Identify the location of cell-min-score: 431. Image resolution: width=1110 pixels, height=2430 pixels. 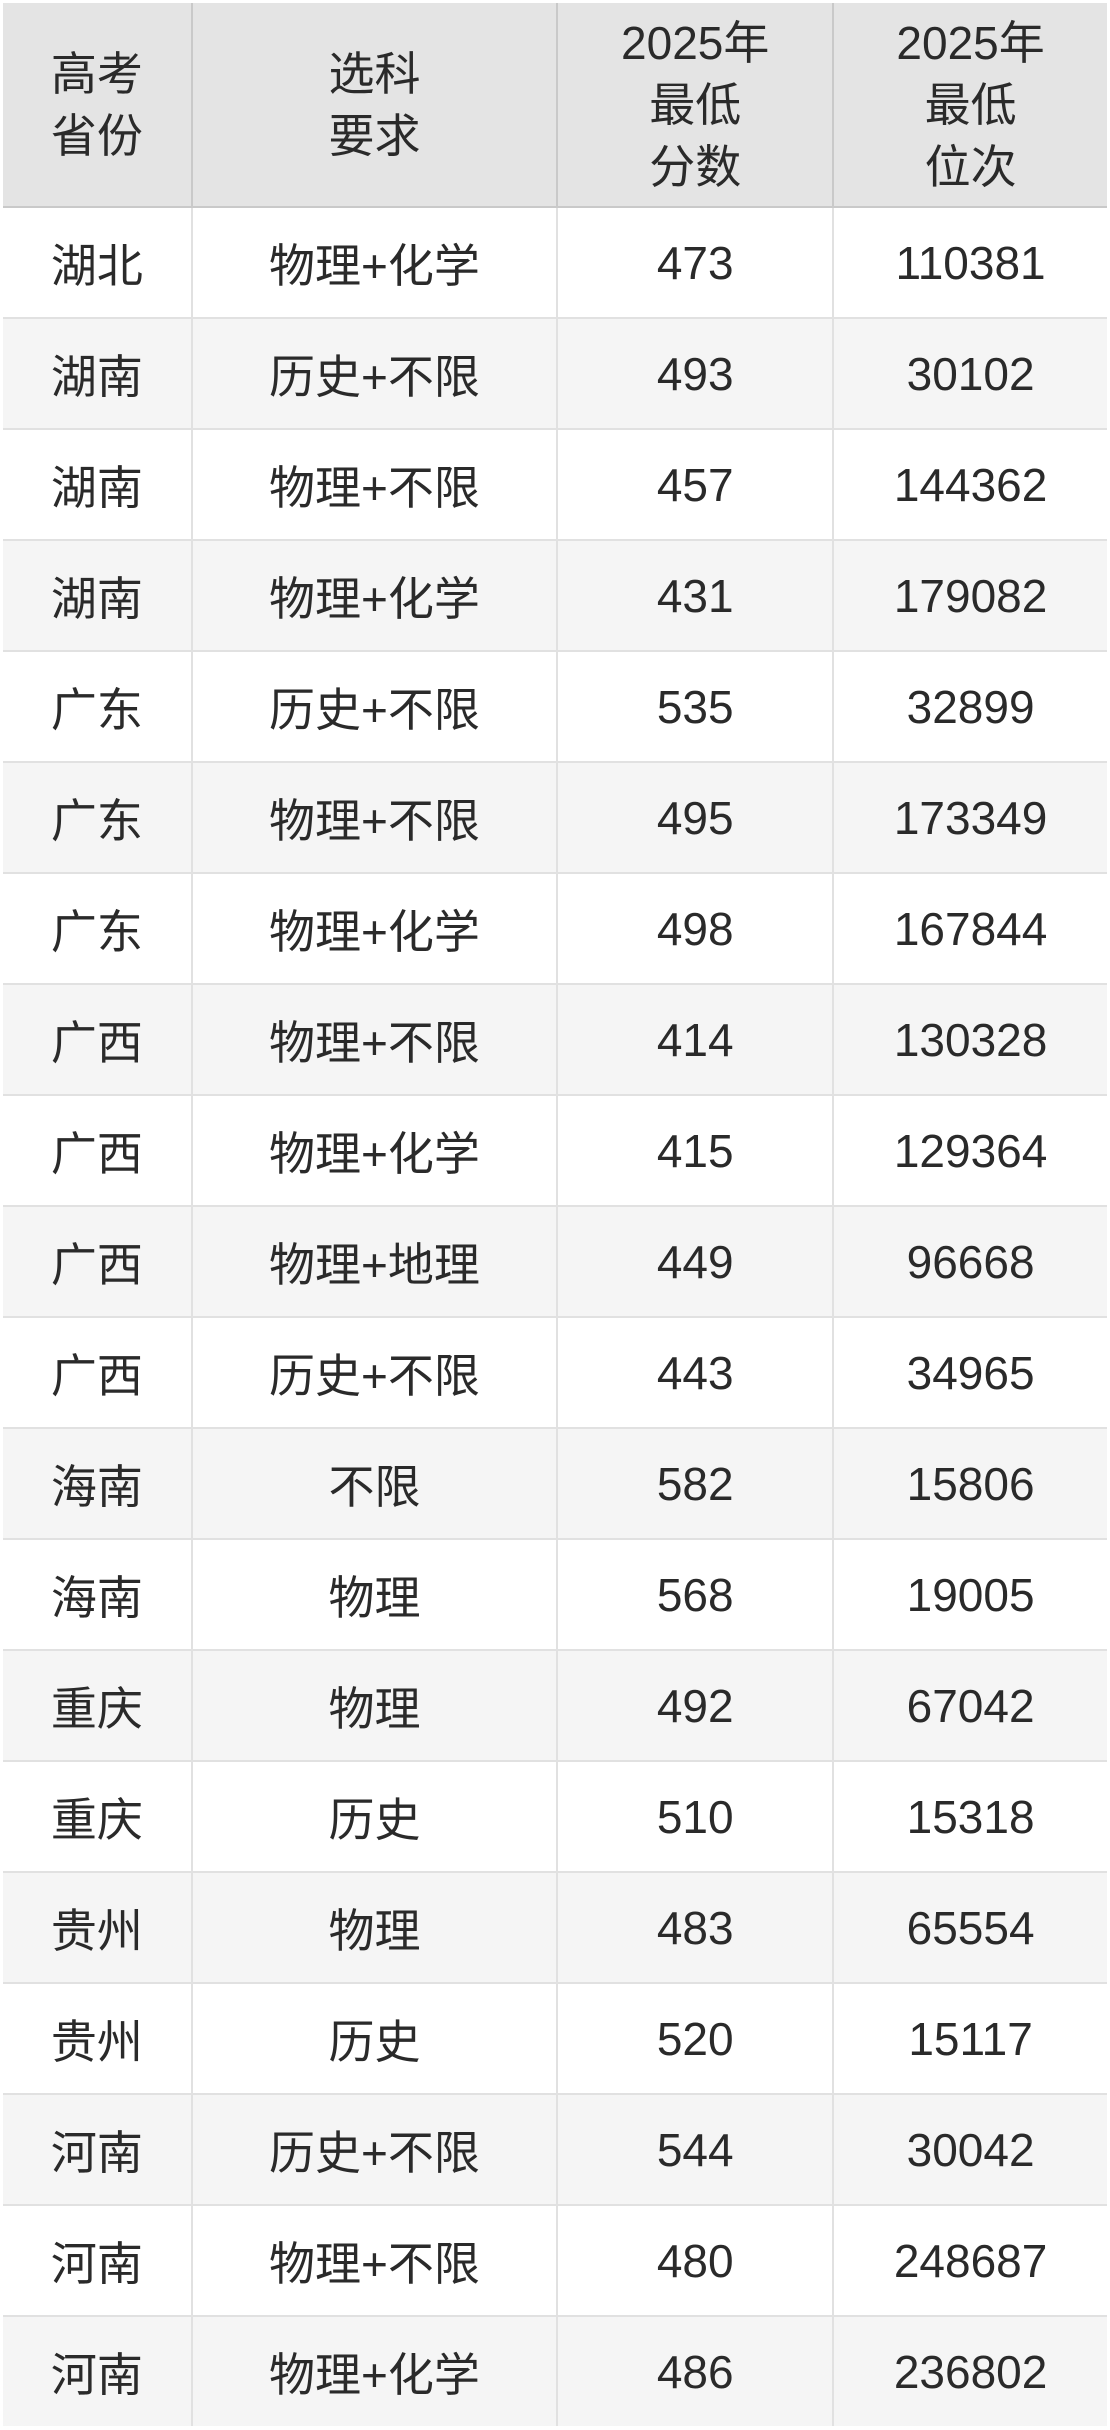
(695, 595).